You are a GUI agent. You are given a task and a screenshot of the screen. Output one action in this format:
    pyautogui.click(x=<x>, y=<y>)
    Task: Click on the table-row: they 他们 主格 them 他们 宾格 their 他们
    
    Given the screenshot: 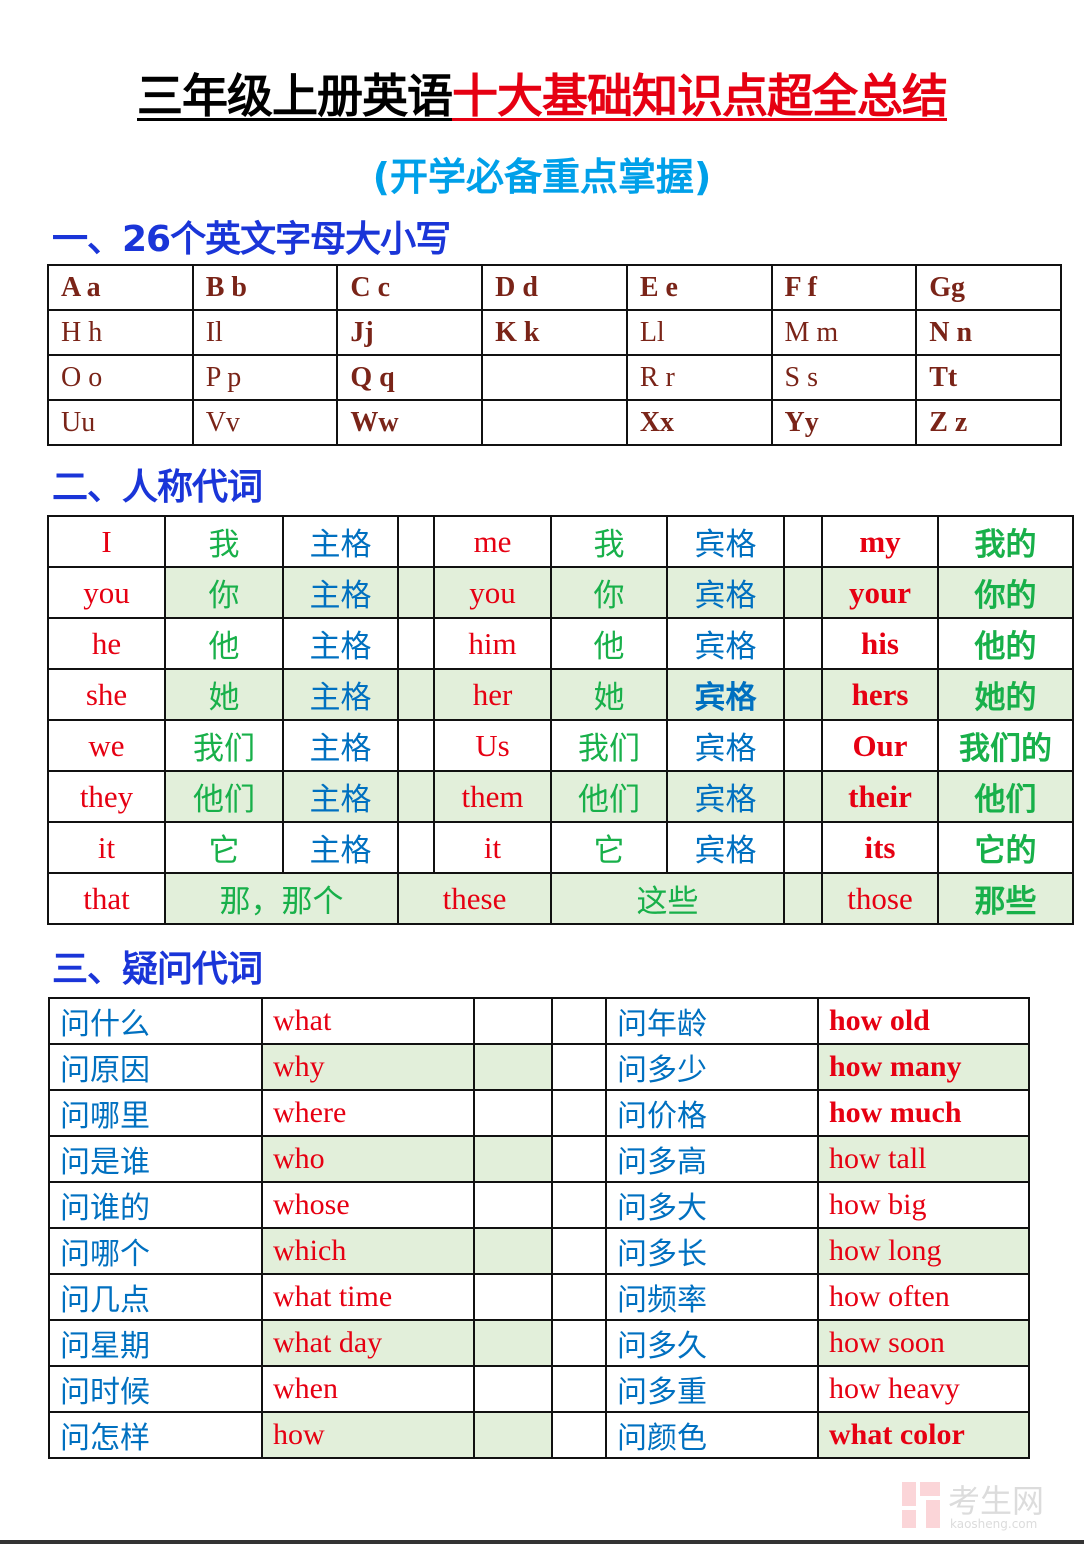 What is the action you would take?
    pyautogui.click(x=560, y=796)
    